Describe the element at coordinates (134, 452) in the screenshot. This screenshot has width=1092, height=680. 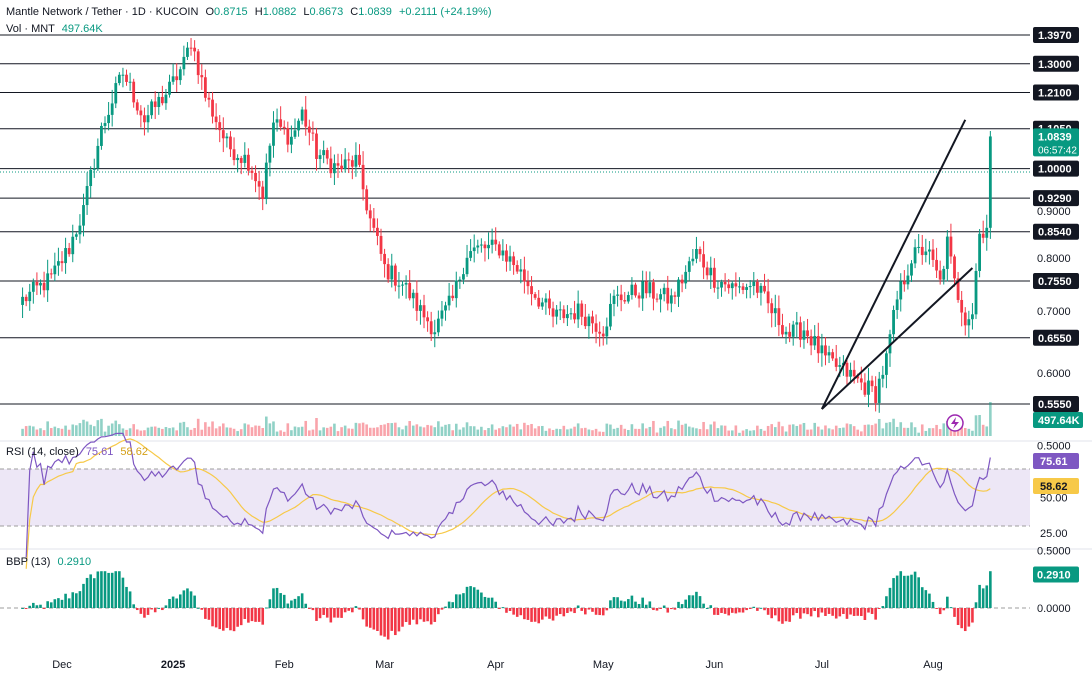
I see `rsi-ma-value: 58.62` at that location.